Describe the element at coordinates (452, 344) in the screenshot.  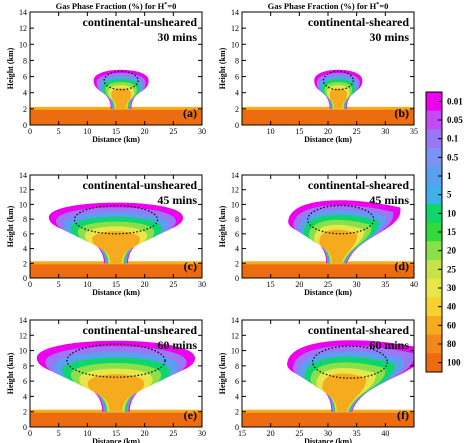
I see `colorbar-label: 80` at that location.